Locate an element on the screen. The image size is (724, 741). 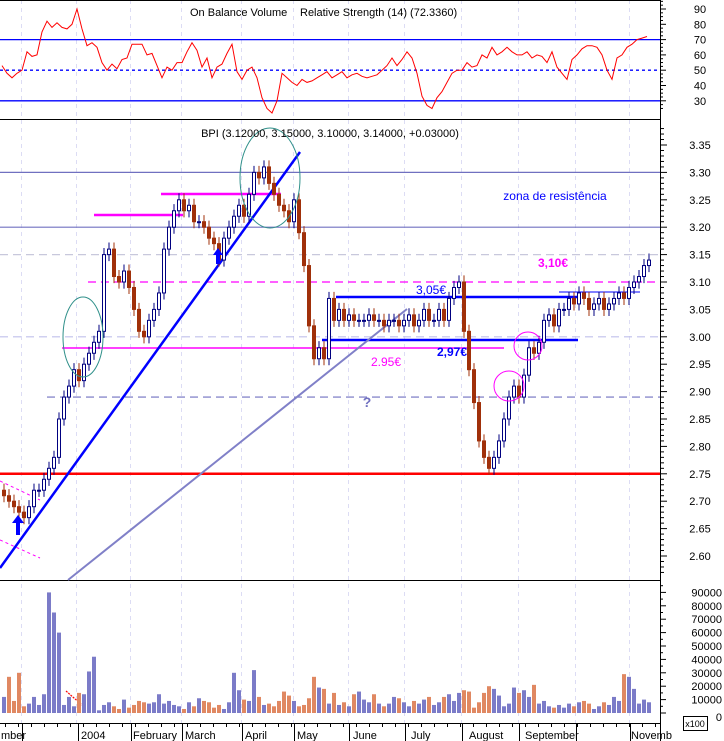
rsi-tick-label: 70 is located at coordinates (700, 41).